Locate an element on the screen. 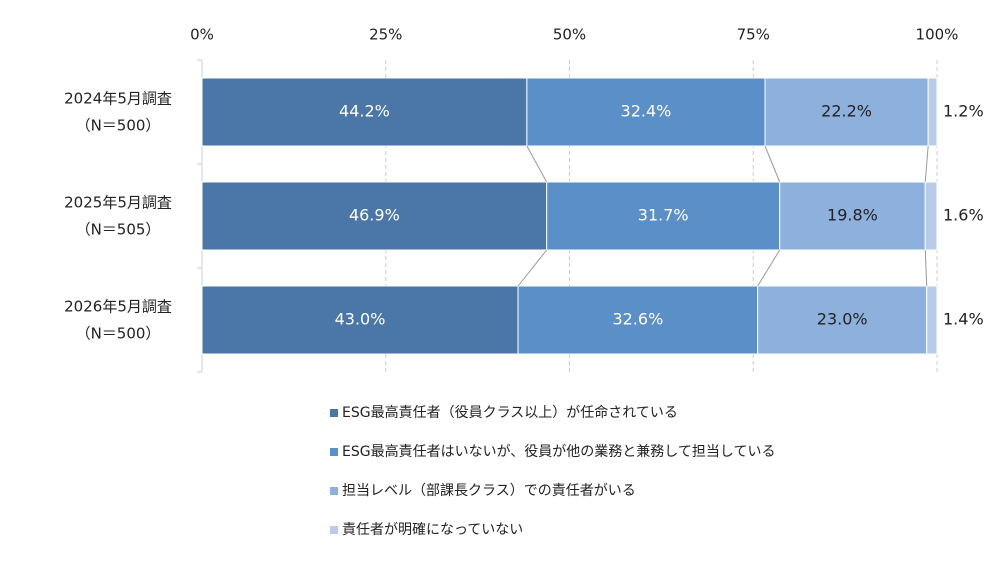 This screenshot has height=562, width=1000. value-label: 32.4% is located at coordinates (646, 111).